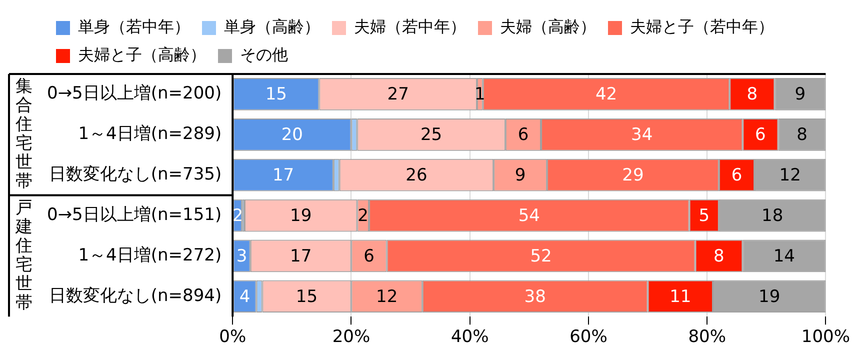 This screenshot has height=359, width=861. I want to click on data-label: 38, so click(535, 296).